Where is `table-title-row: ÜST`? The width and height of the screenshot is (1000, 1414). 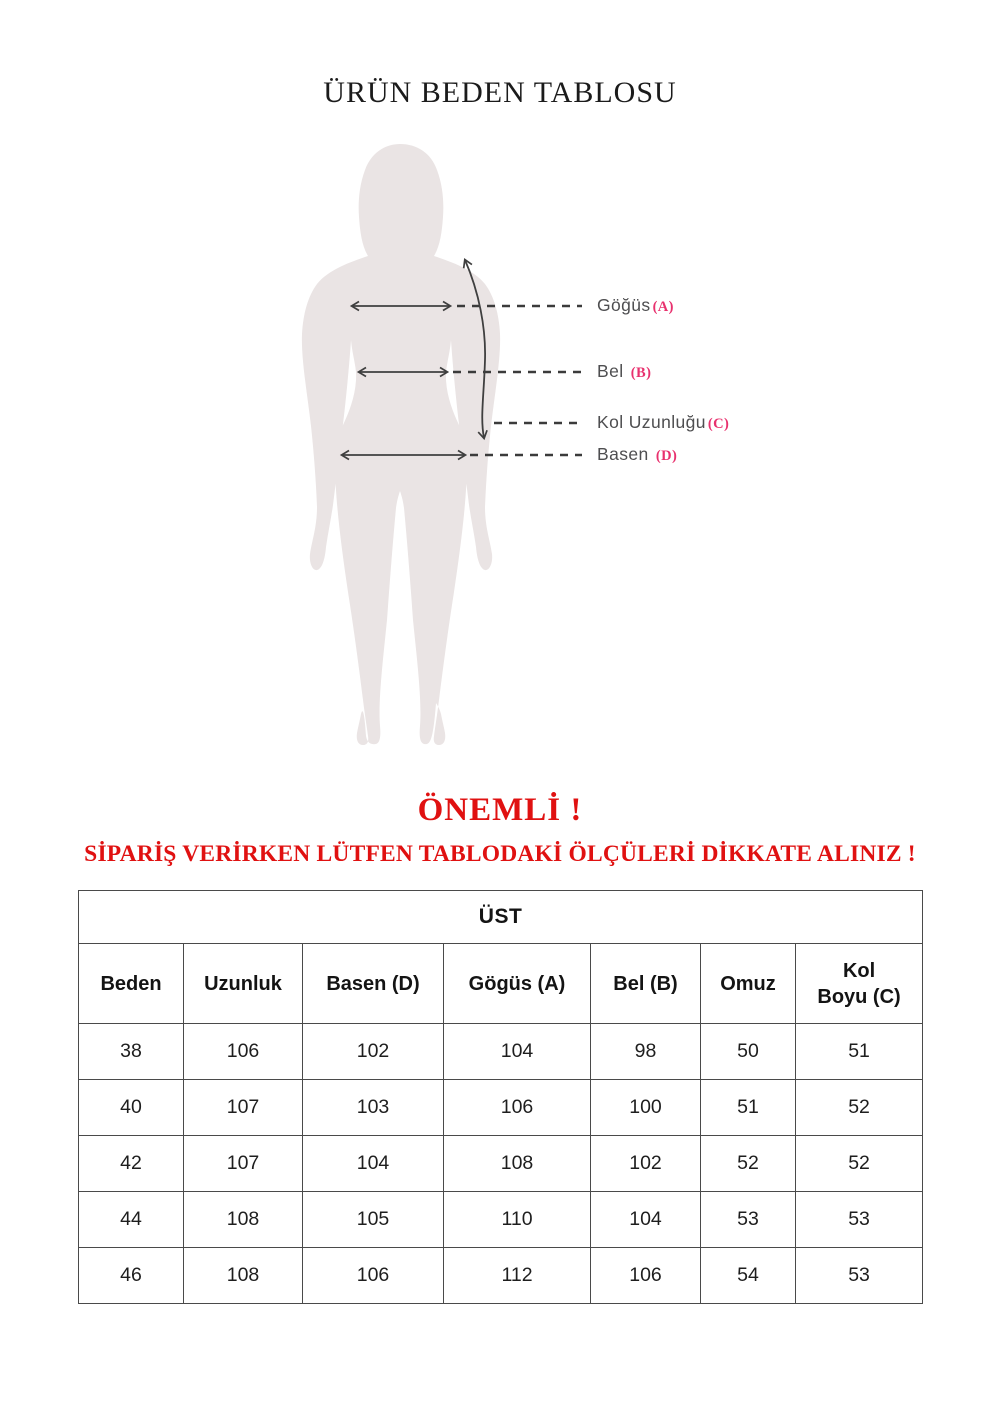
table-title-row: ÜST is located at coordinates (500, 917).